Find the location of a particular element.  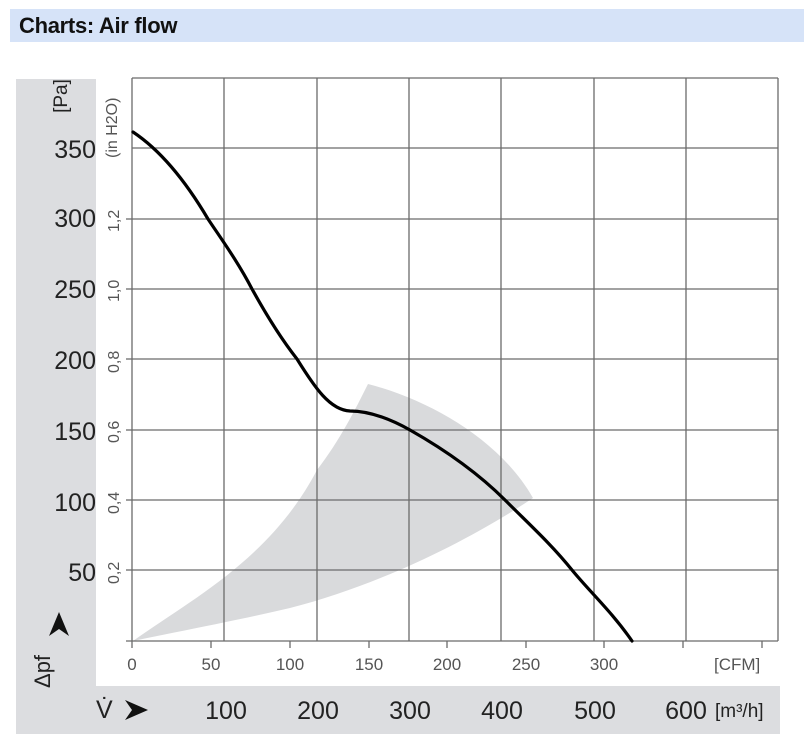

x-axis-arrow-icon is located at coordinates (136, 710).